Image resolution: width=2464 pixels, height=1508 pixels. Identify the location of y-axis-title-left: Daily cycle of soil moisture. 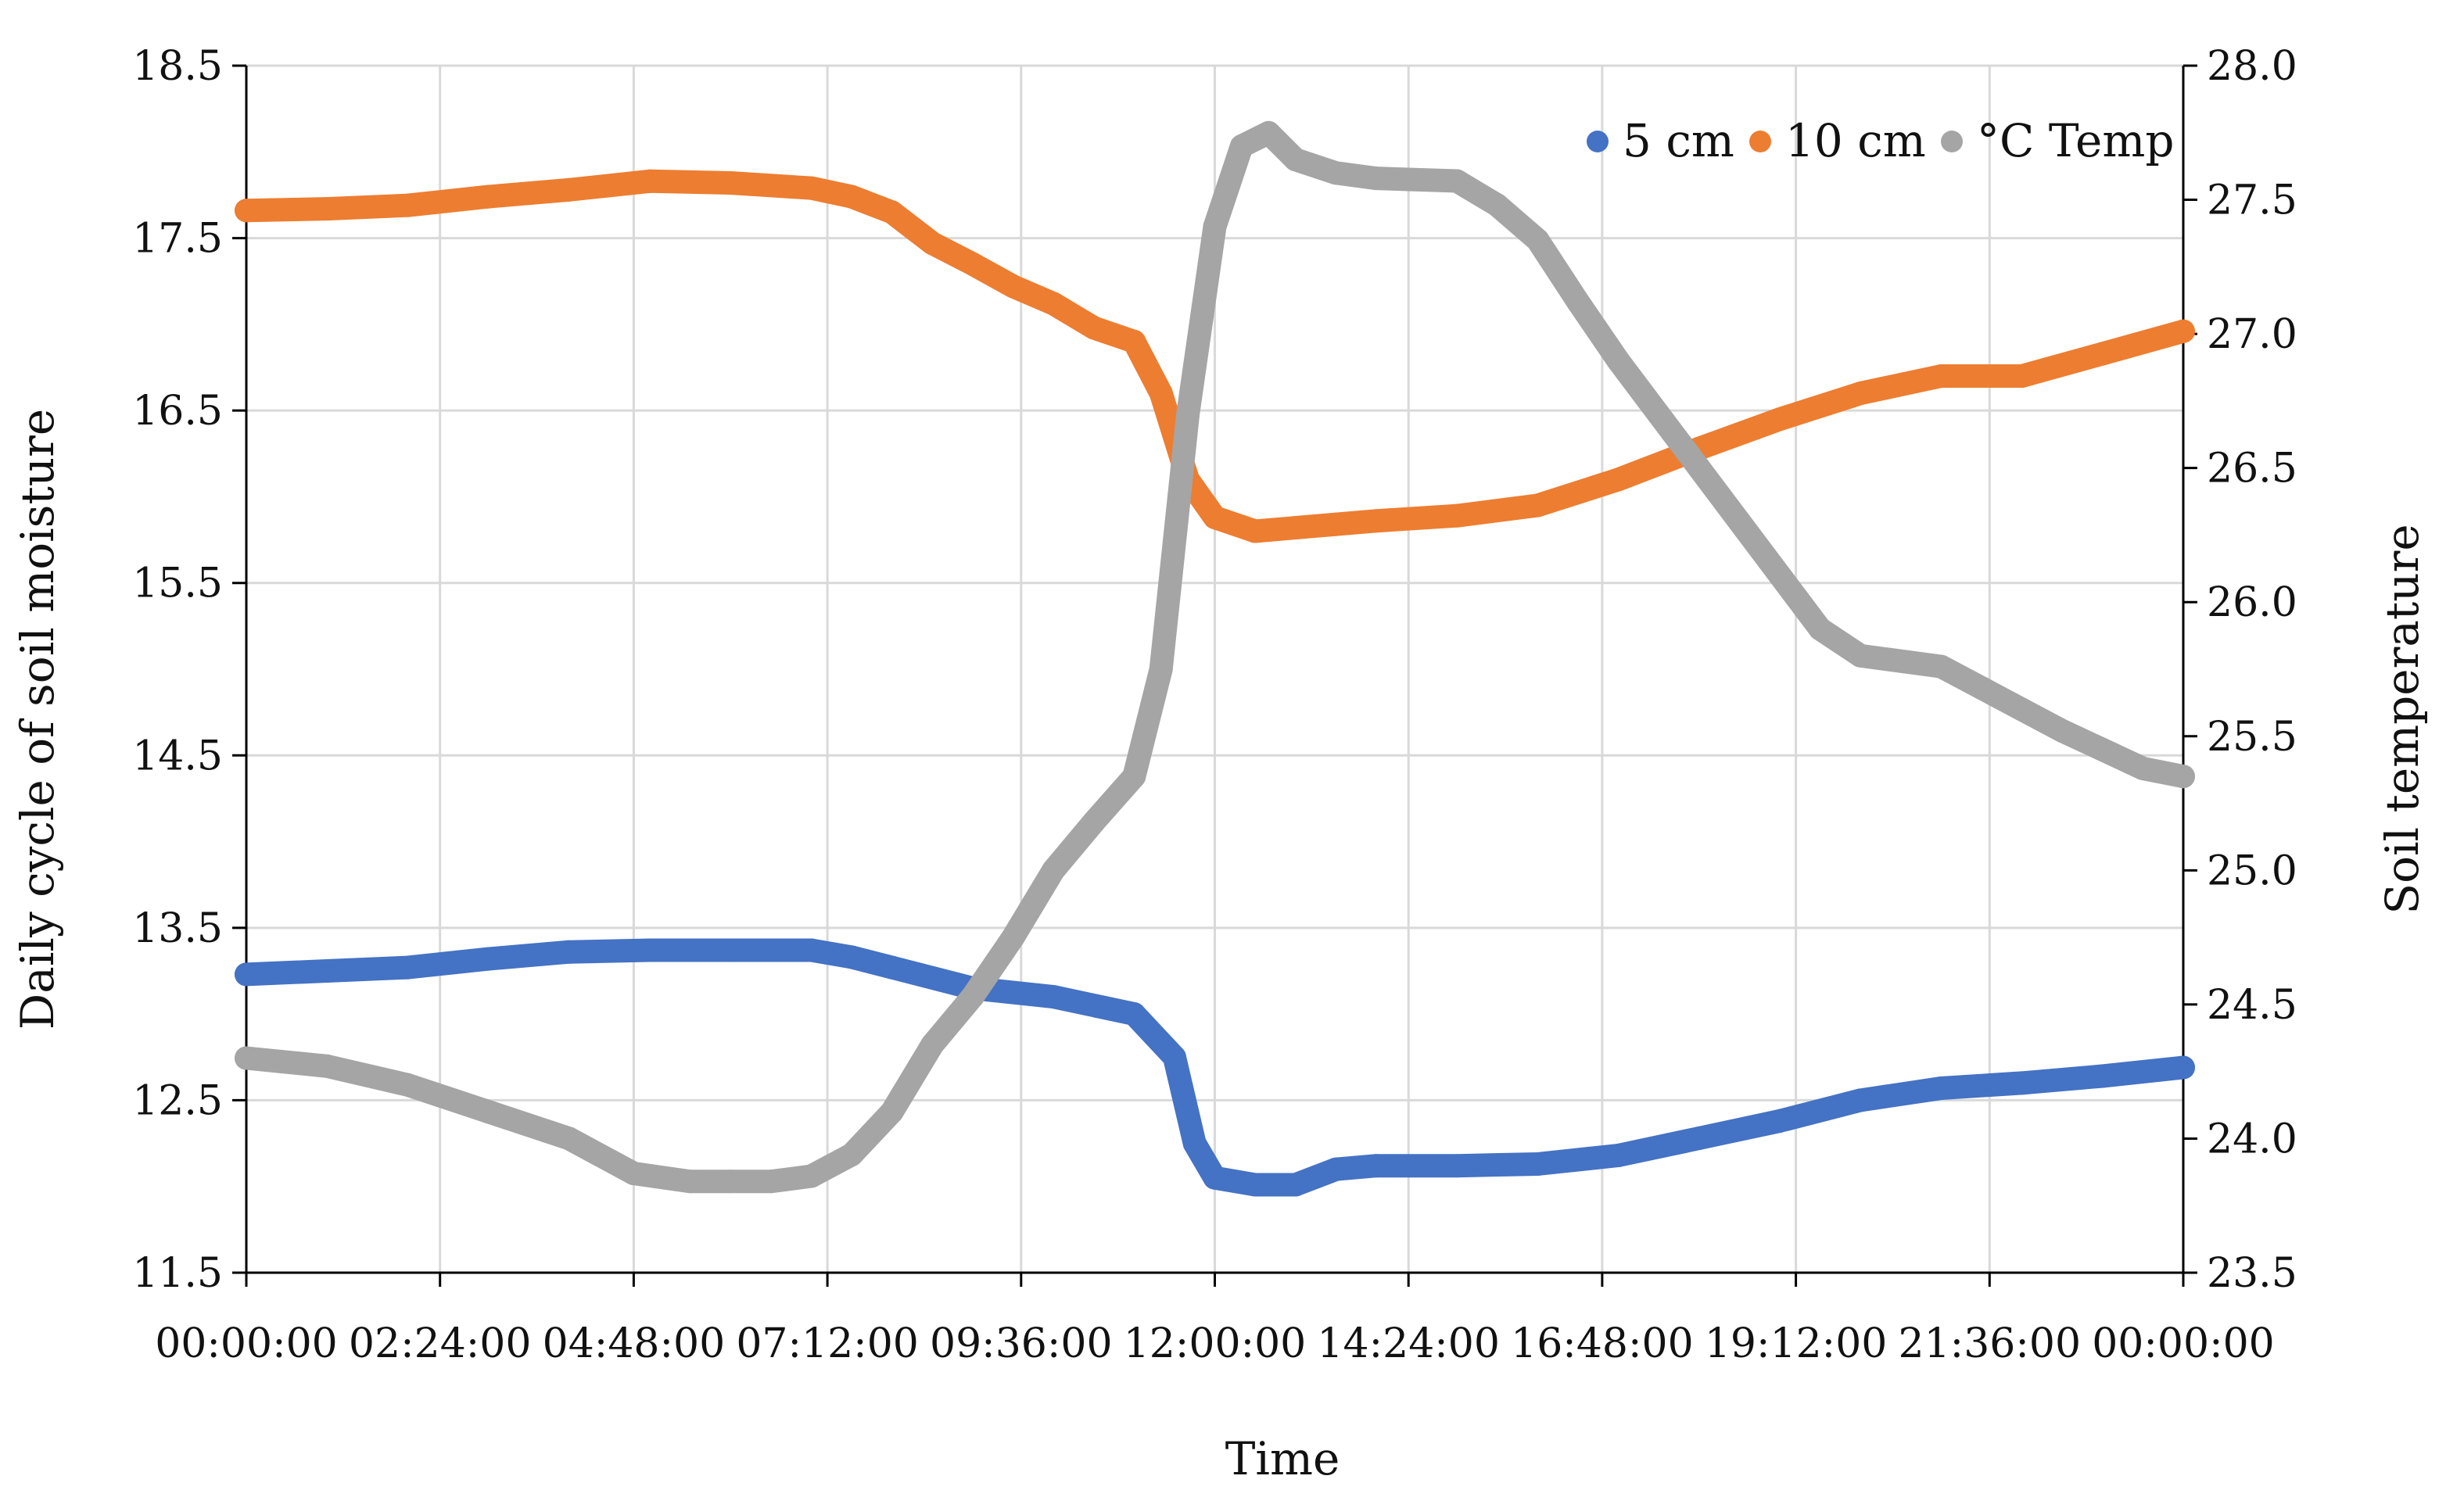
(37, 719).